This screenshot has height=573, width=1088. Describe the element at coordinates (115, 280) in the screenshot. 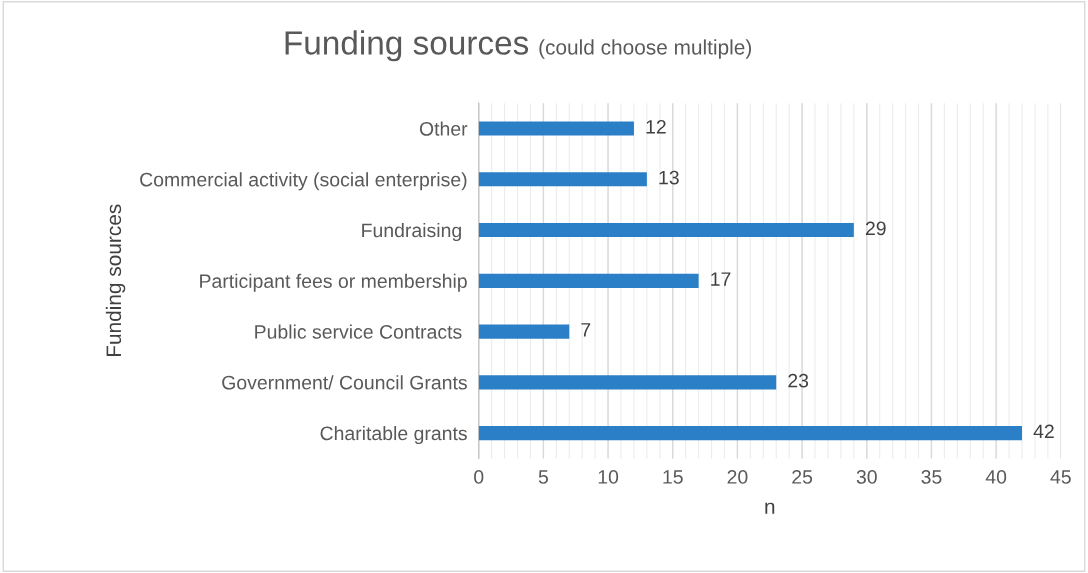

I see `y-axis-title: Funding sources` at that location.